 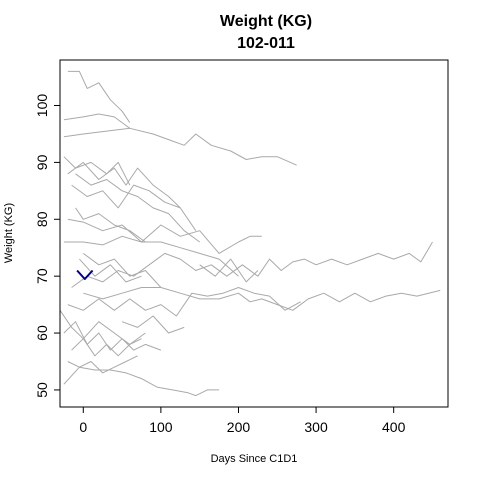 What do you see at coordinates (266, 21) in the screenshot?
I see `chart-title: Weight (KG)` at bounding box center [266, 21].